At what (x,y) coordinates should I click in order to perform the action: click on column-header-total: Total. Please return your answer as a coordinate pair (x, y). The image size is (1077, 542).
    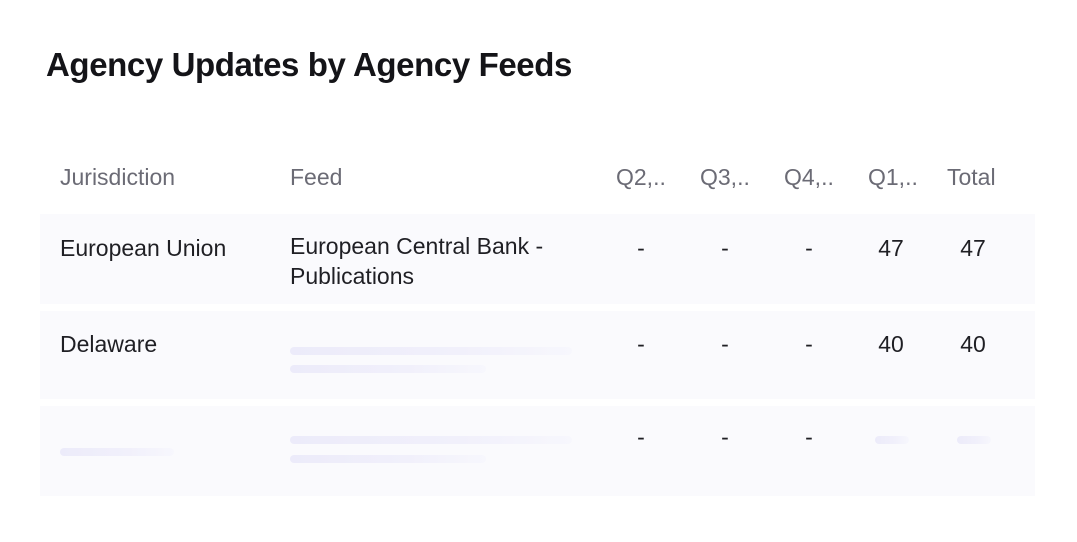
    Looking at the image, I should click on (971, 177).